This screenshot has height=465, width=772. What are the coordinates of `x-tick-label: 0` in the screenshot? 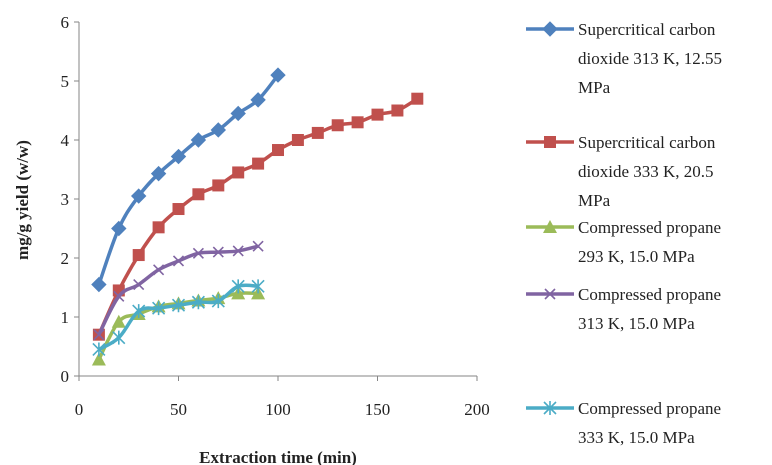 It's located at (79, 409).